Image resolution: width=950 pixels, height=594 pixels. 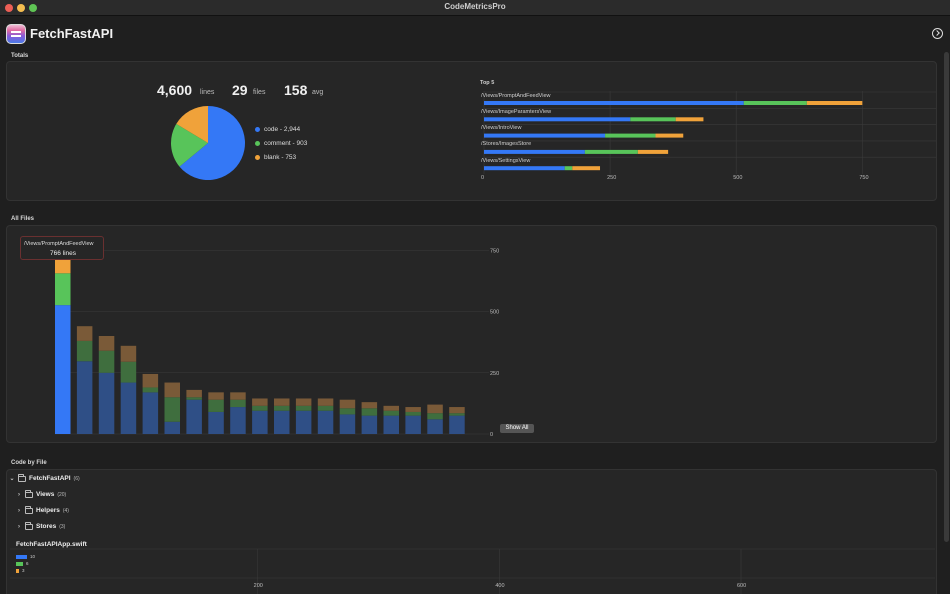 What do you see at coordinates (9, 8) in the screenshot?
I see `close-window-button` at bounding box center [9, 8].